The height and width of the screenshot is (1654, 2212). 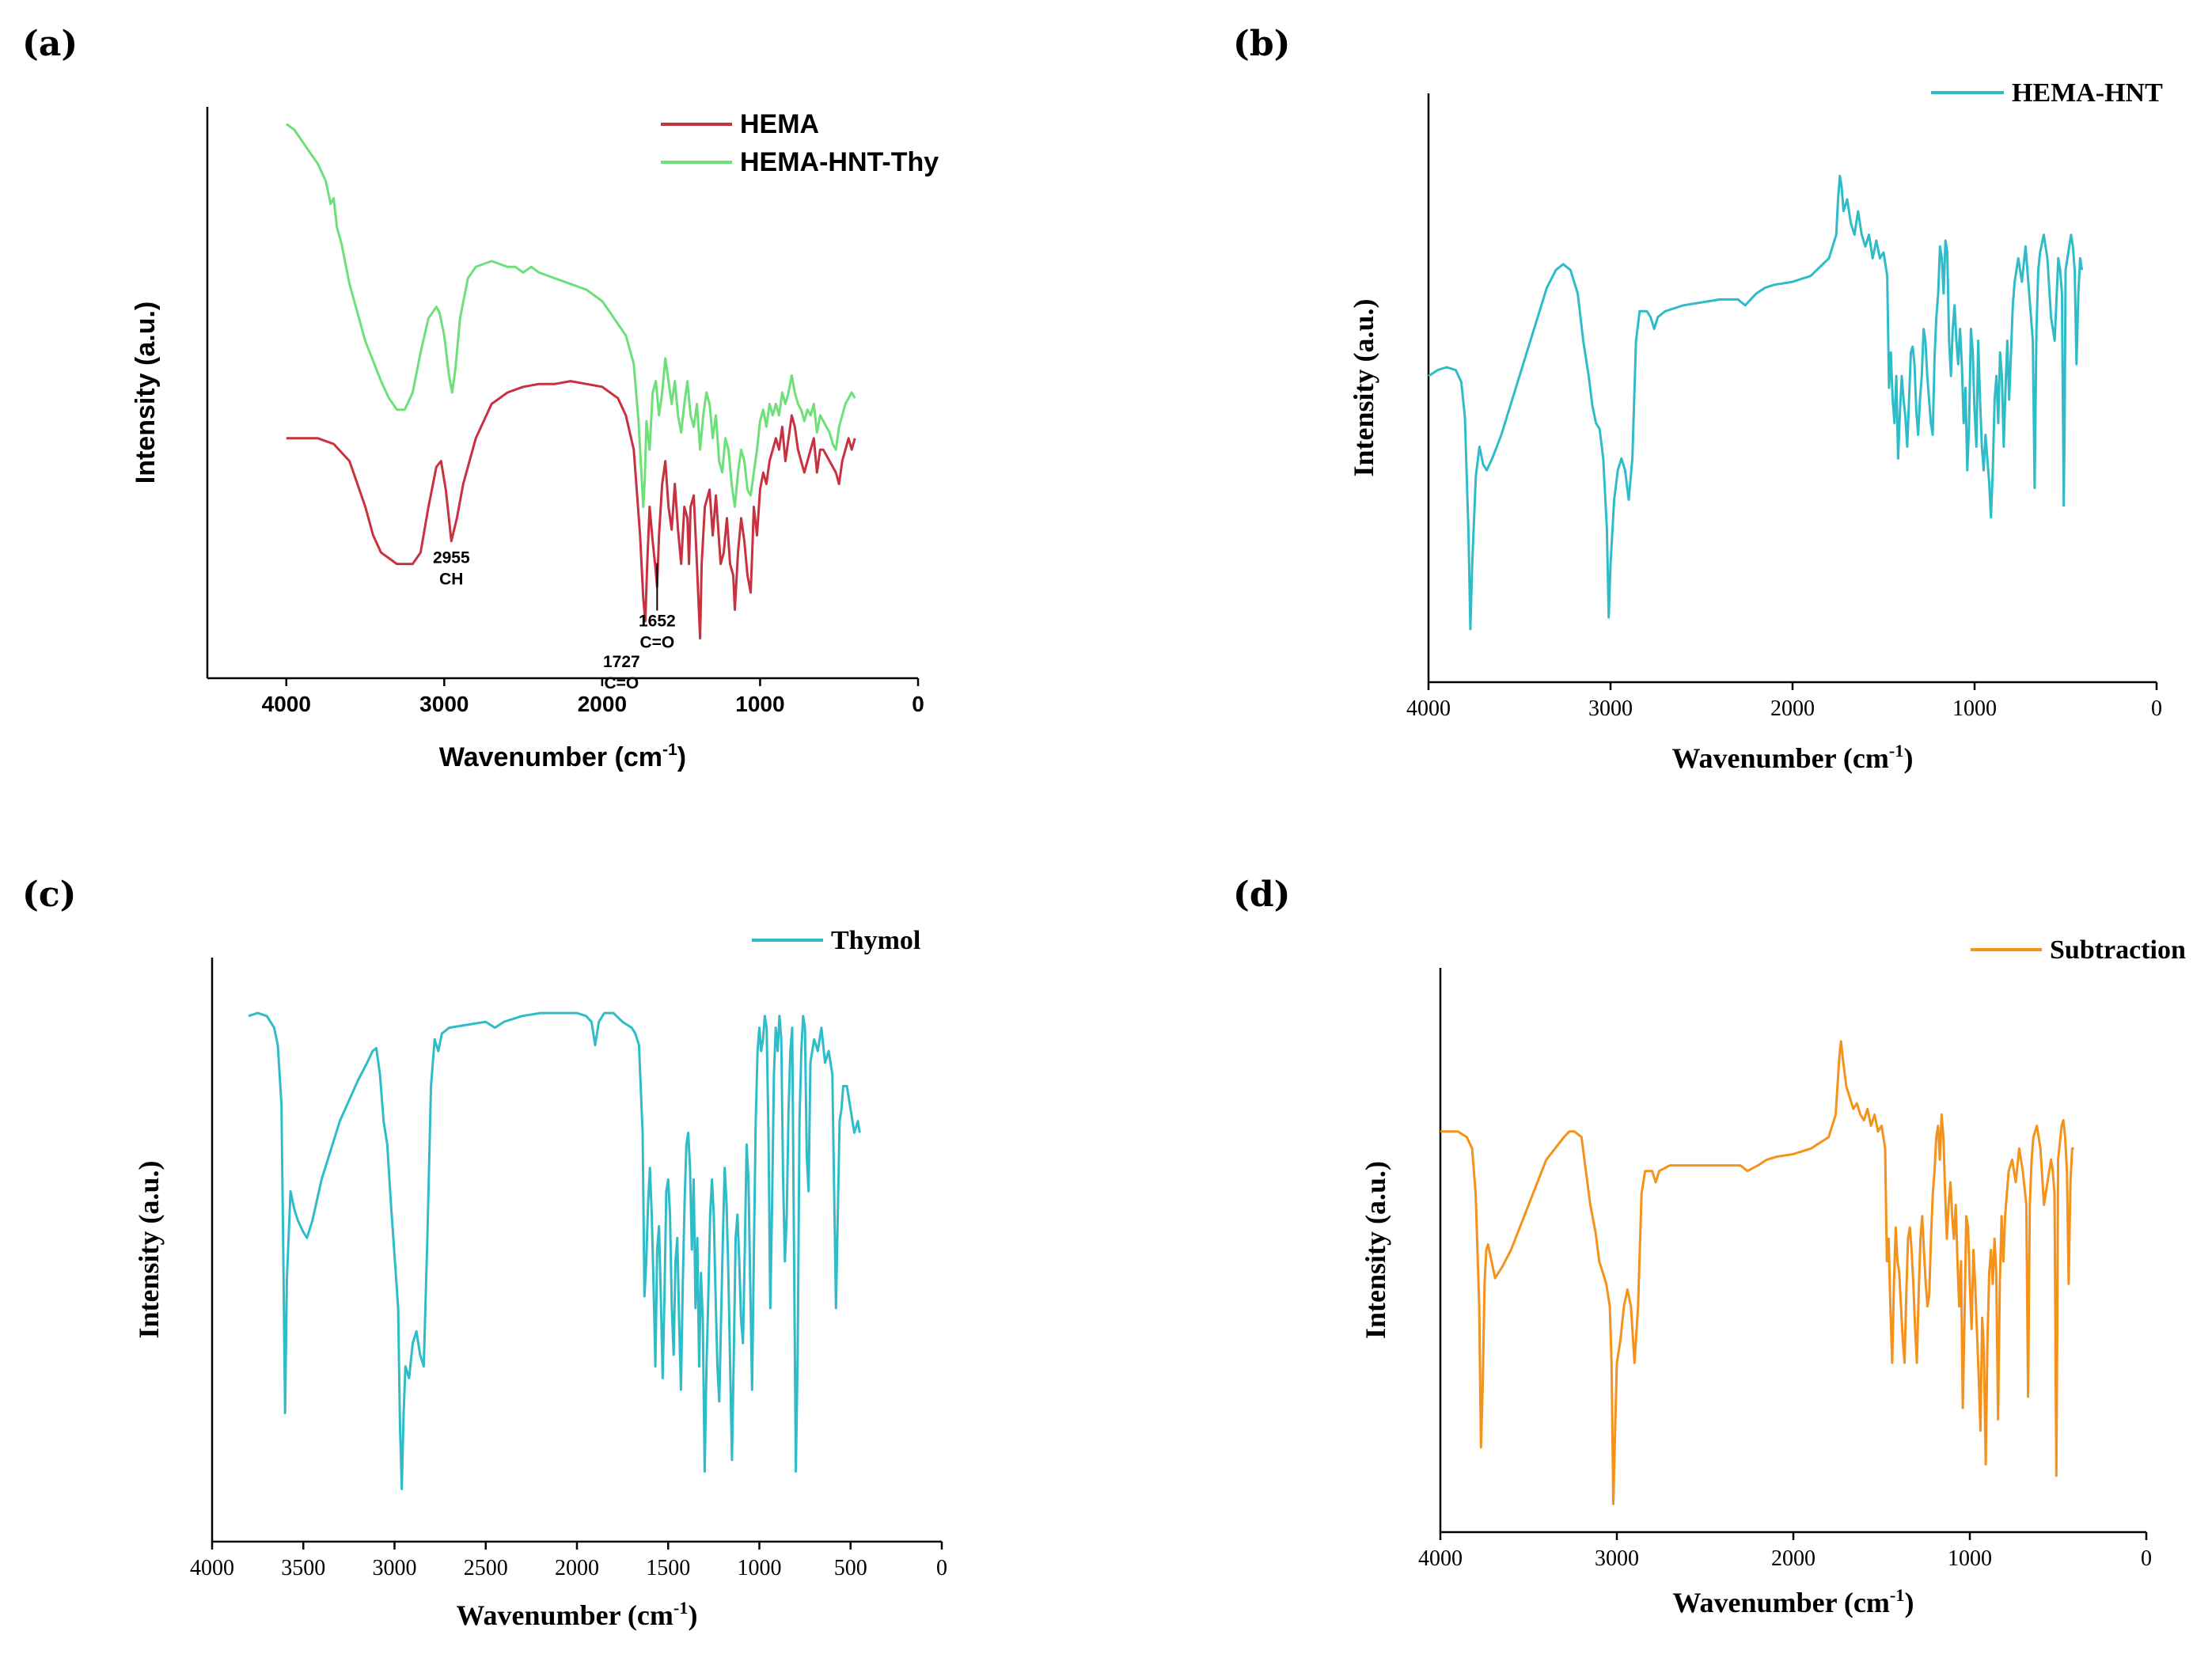 What do you see at coordinates (395, 1568) in the screenshot?
I see `chart-c-x-tick-label: 3000` at bounding box center [395, 1568].